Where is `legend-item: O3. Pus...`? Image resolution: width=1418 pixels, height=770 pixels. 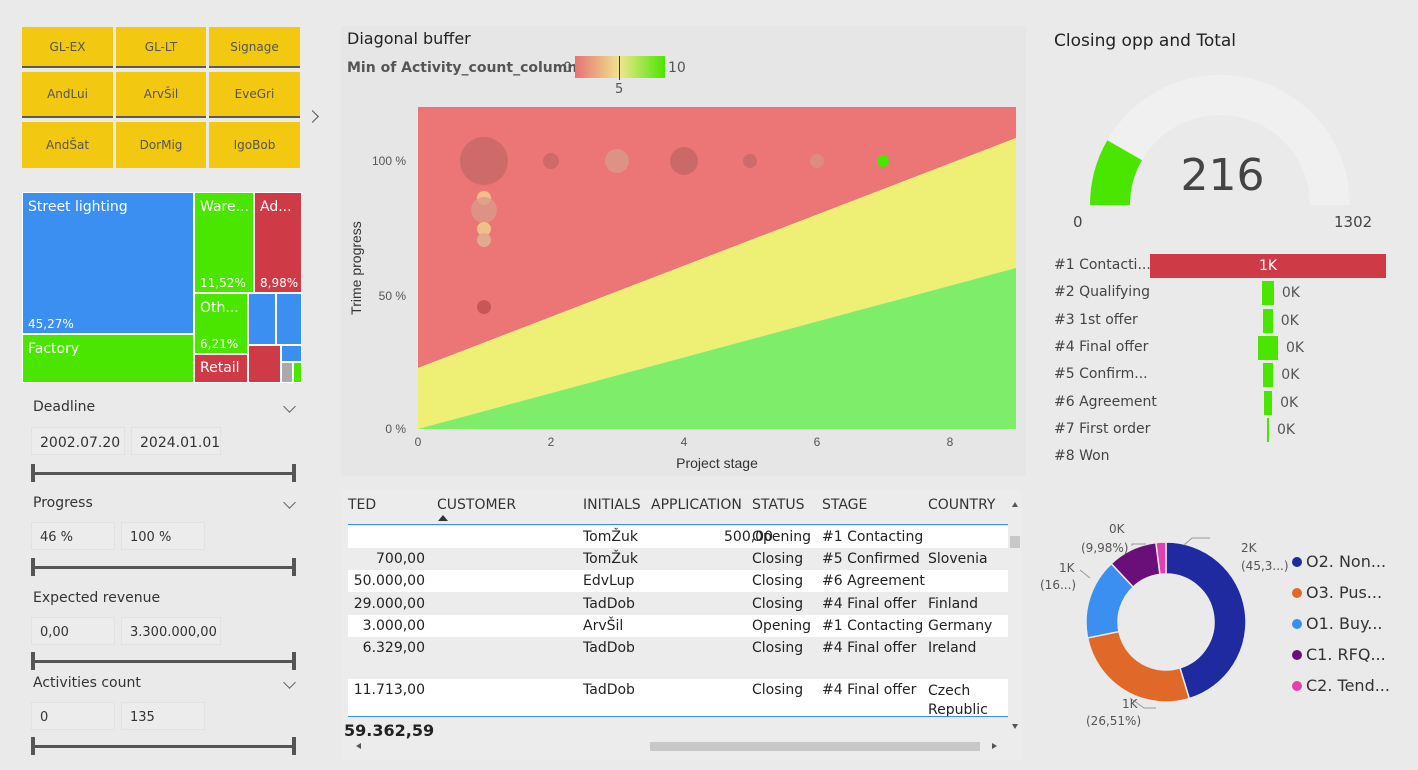
legend-item: O3. Pus... is located at coordinates (1337, 592).